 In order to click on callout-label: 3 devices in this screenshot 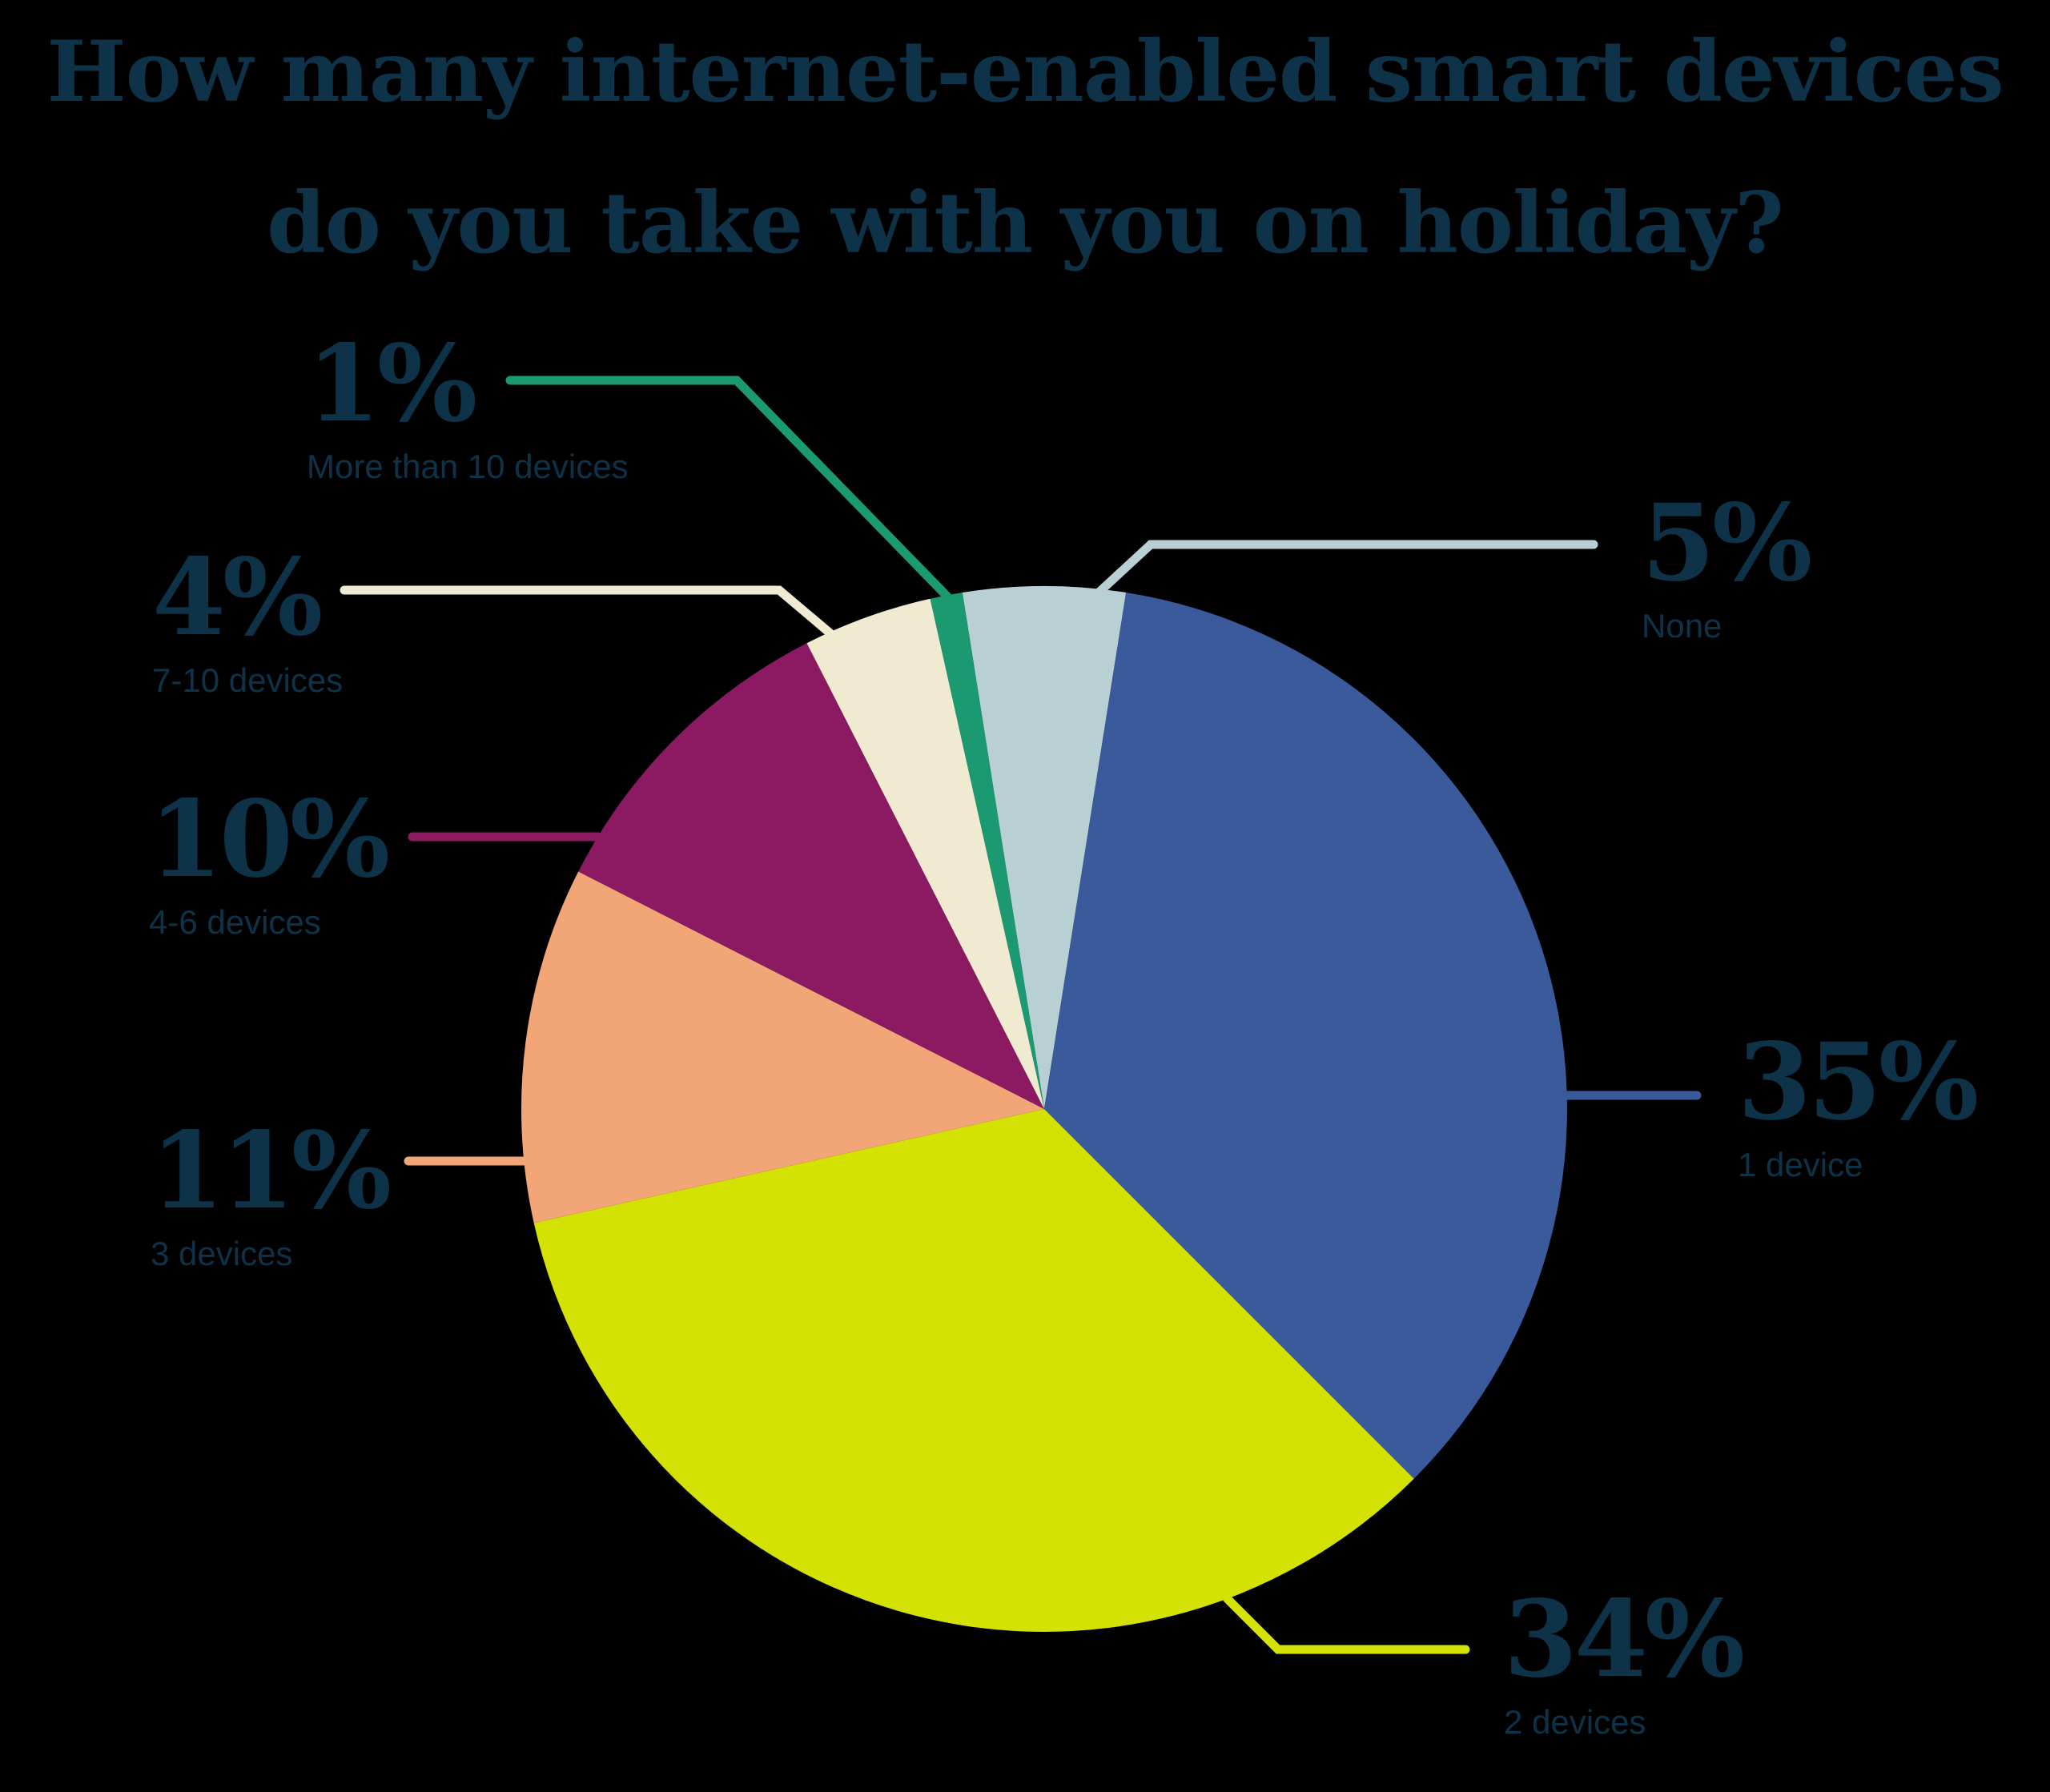, I will do `click(222, 1254)`.